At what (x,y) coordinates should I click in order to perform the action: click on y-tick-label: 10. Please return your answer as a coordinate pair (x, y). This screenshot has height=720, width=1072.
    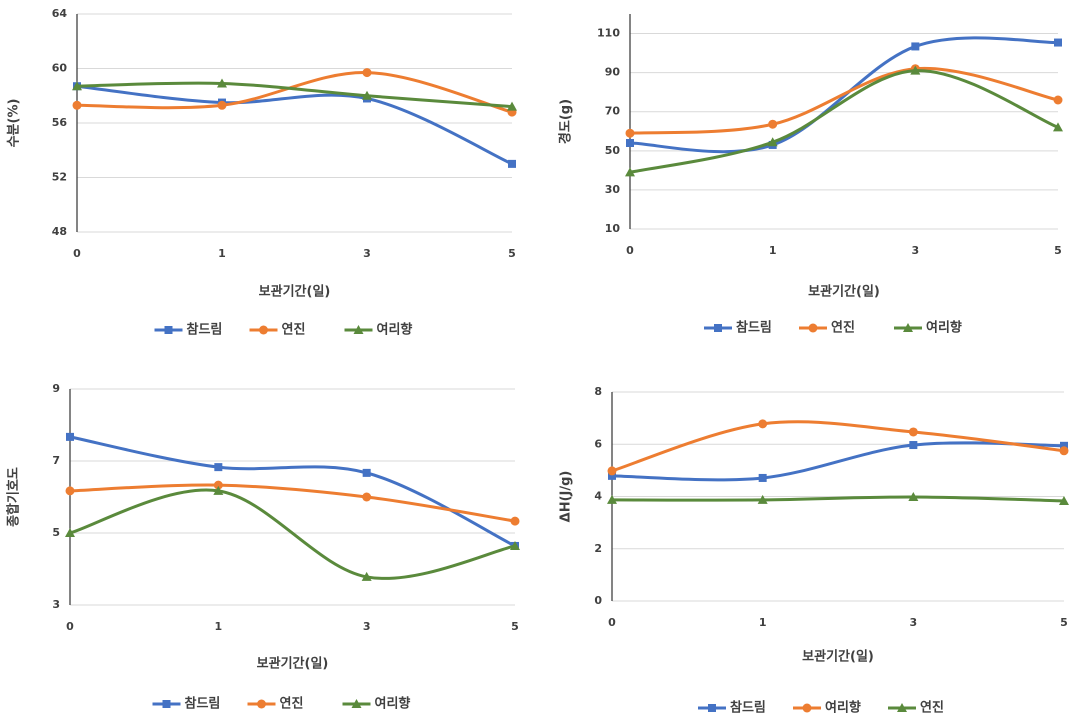
    Looking at the image, I should click on (613, 228).